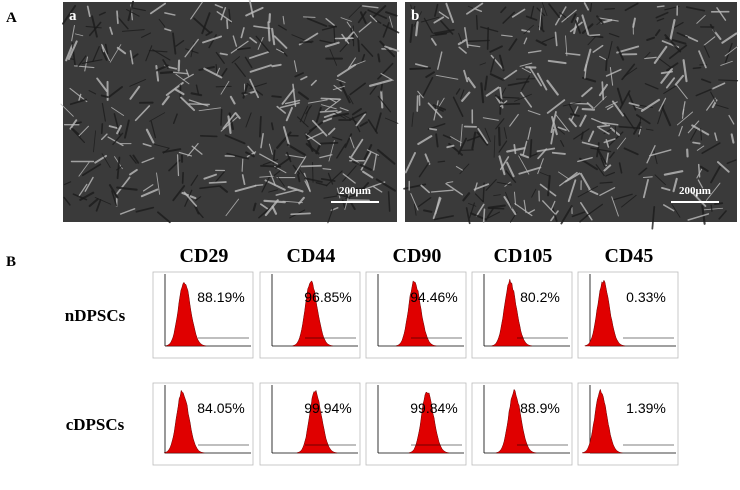  What do you see at coordinates (415, 16) in the screenshot?
I see `image-label: b` at bounding box center [415, 16].